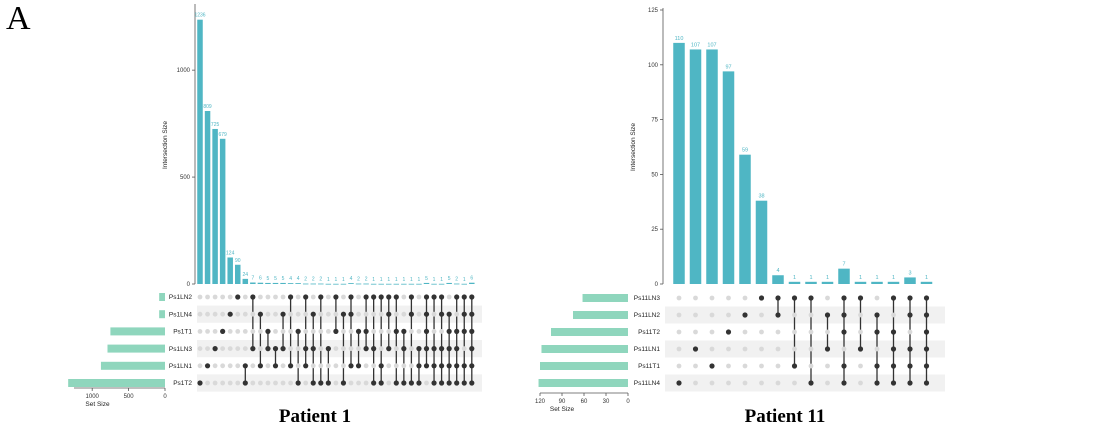 Image resolution: width=1106 pixels, height=440 pixels. Describe the element at coordinates (805, 349) in the screenshot. I see `matrix-row-band` at that location.